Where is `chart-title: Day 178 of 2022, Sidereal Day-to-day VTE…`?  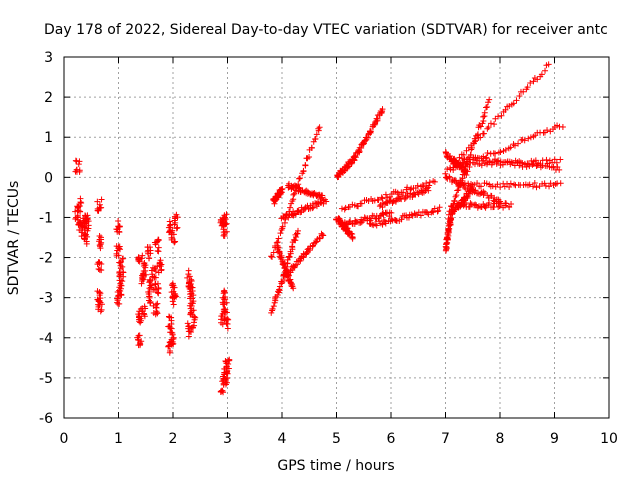
chart-title: Day 178 of 2022, Sidereal Day-to-day VTE… is located at coordinates (326, 30).